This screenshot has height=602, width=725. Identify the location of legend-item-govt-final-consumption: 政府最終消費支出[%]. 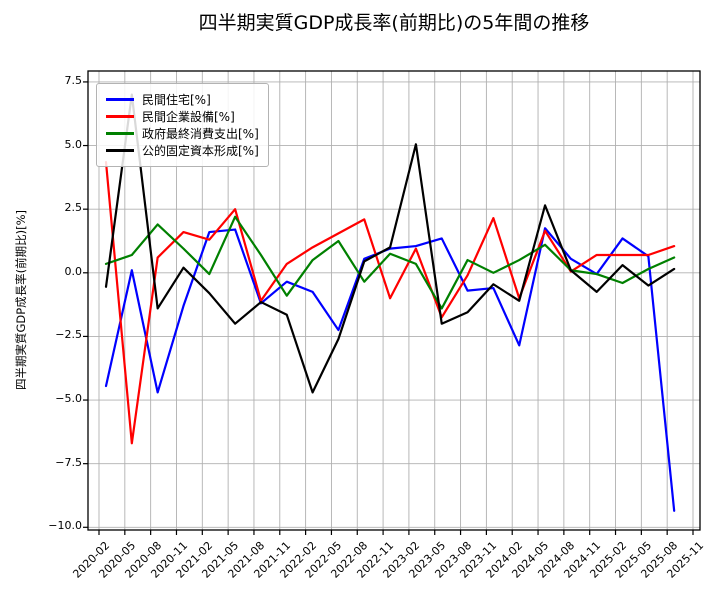
(182, 133).